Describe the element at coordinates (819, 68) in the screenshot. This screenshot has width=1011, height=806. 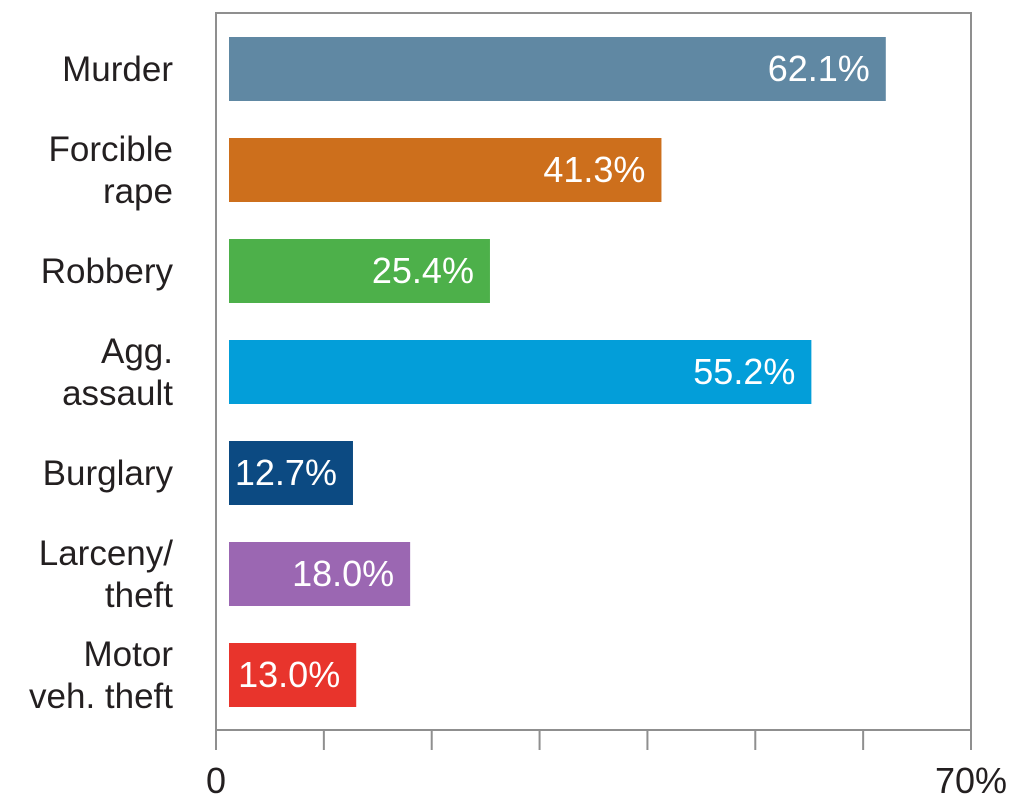
I see `value-label-0: 62.1%` at that location.